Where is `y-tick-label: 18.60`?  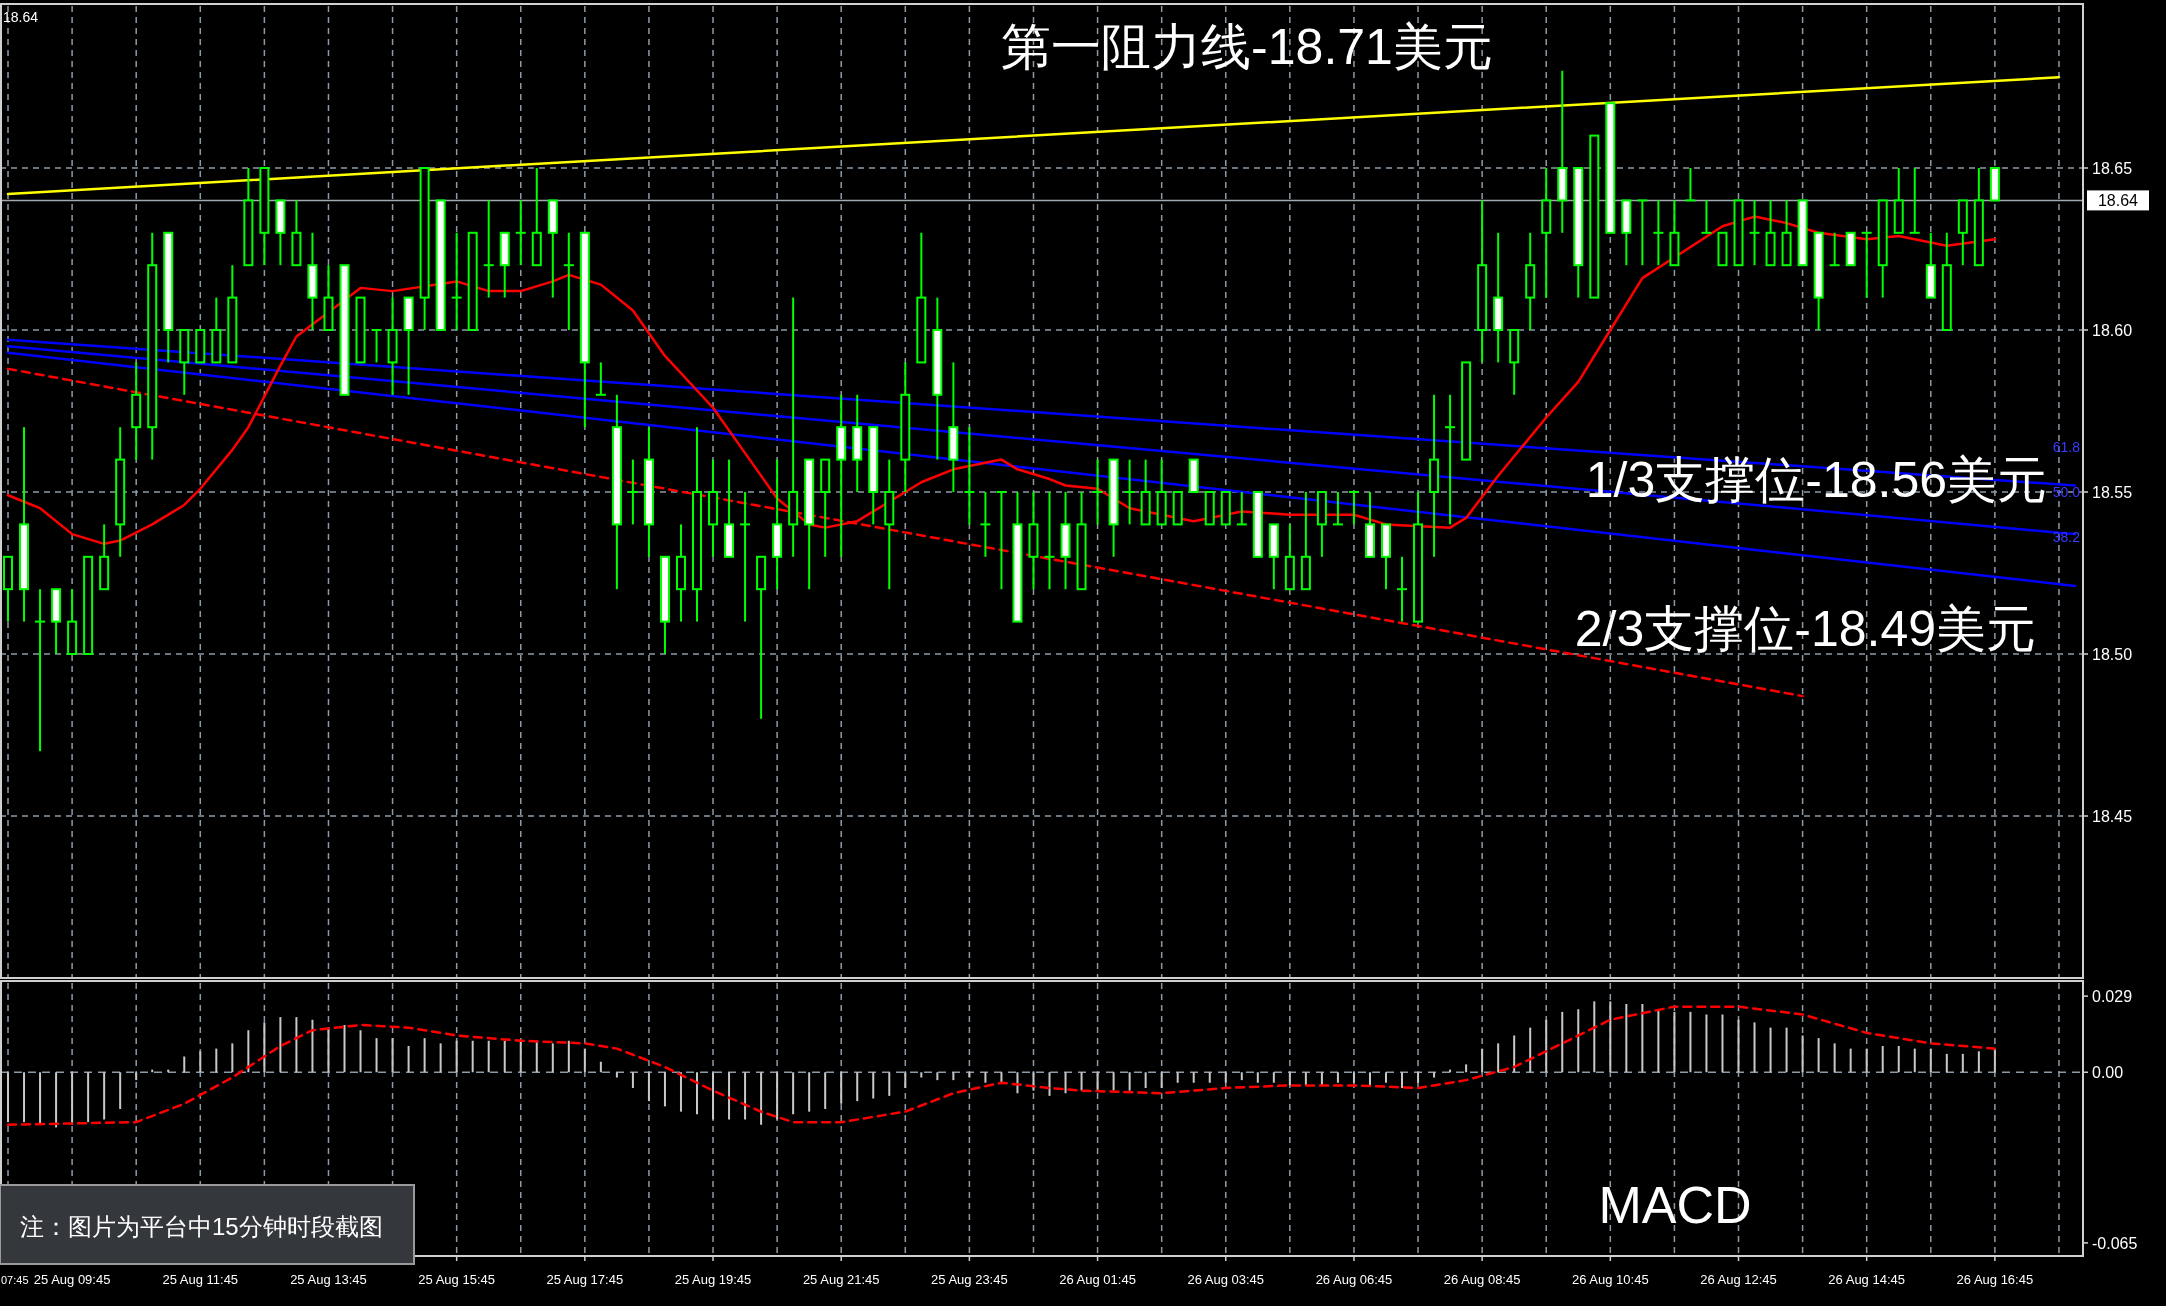
y-tick-label: 18.60 is located at coordinates (2112, 330).